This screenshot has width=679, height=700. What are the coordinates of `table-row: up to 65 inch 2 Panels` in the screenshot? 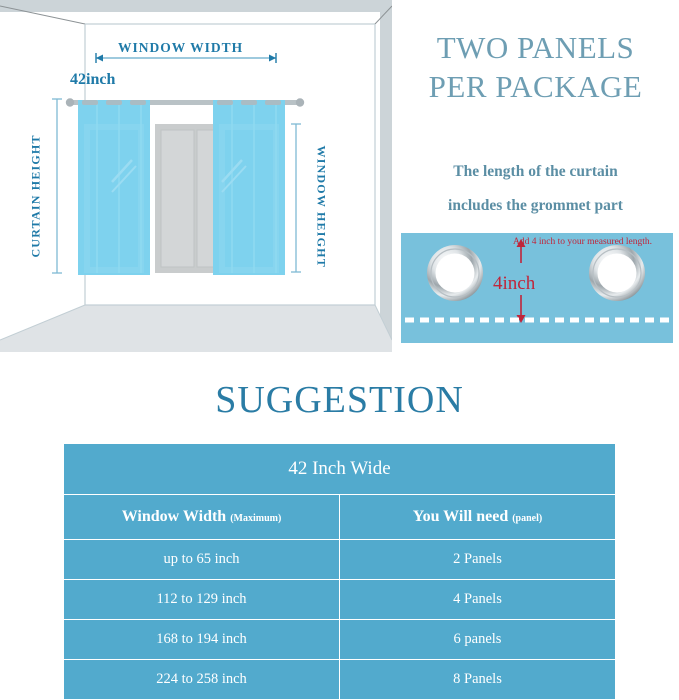 It's located at (339, 559).